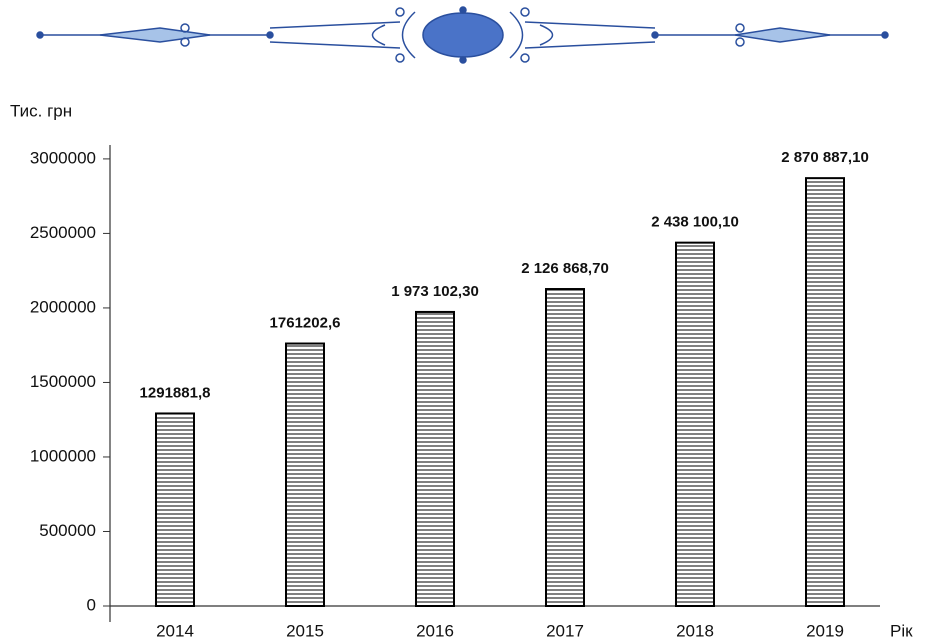 The height and width of the screenshot is (643, 949). What do you see at coordinates (565, 268) in the screenshot?
I see `value-label: 2 126 868,70` at bounding box center [565, 268].